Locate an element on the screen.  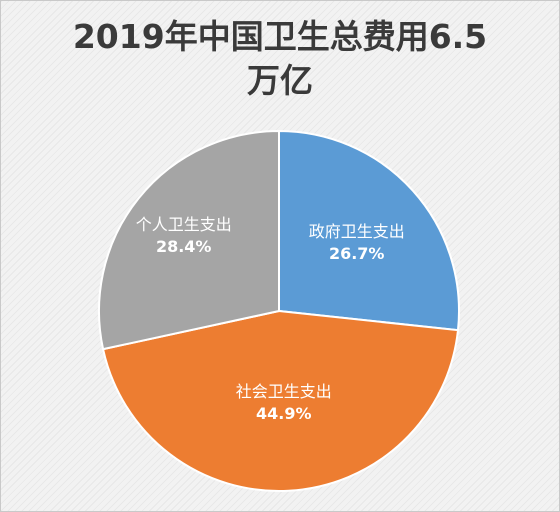
slice-label-2: 社会卫生支出 is located at coordinates (284, 391).